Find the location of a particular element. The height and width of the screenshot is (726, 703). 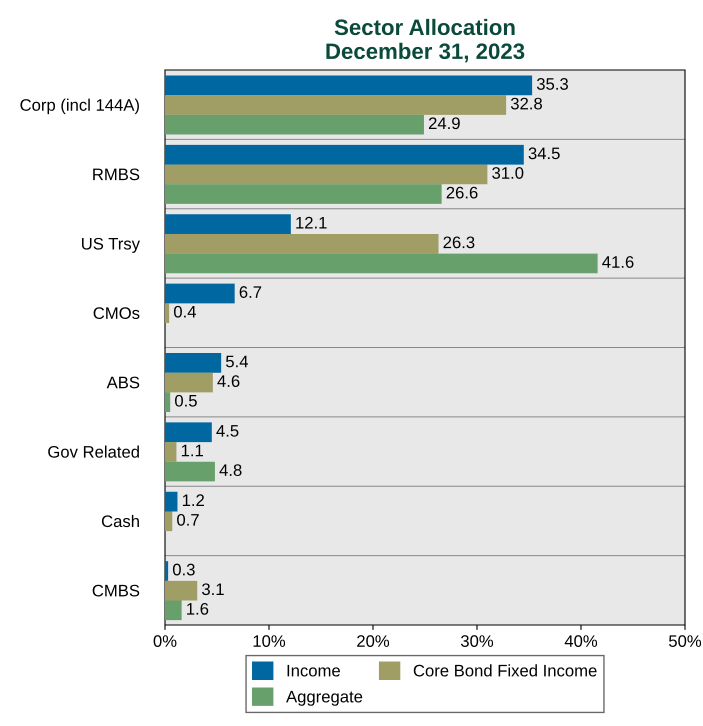

y-tick-label: CMBS is located at coordinates (116, 590).